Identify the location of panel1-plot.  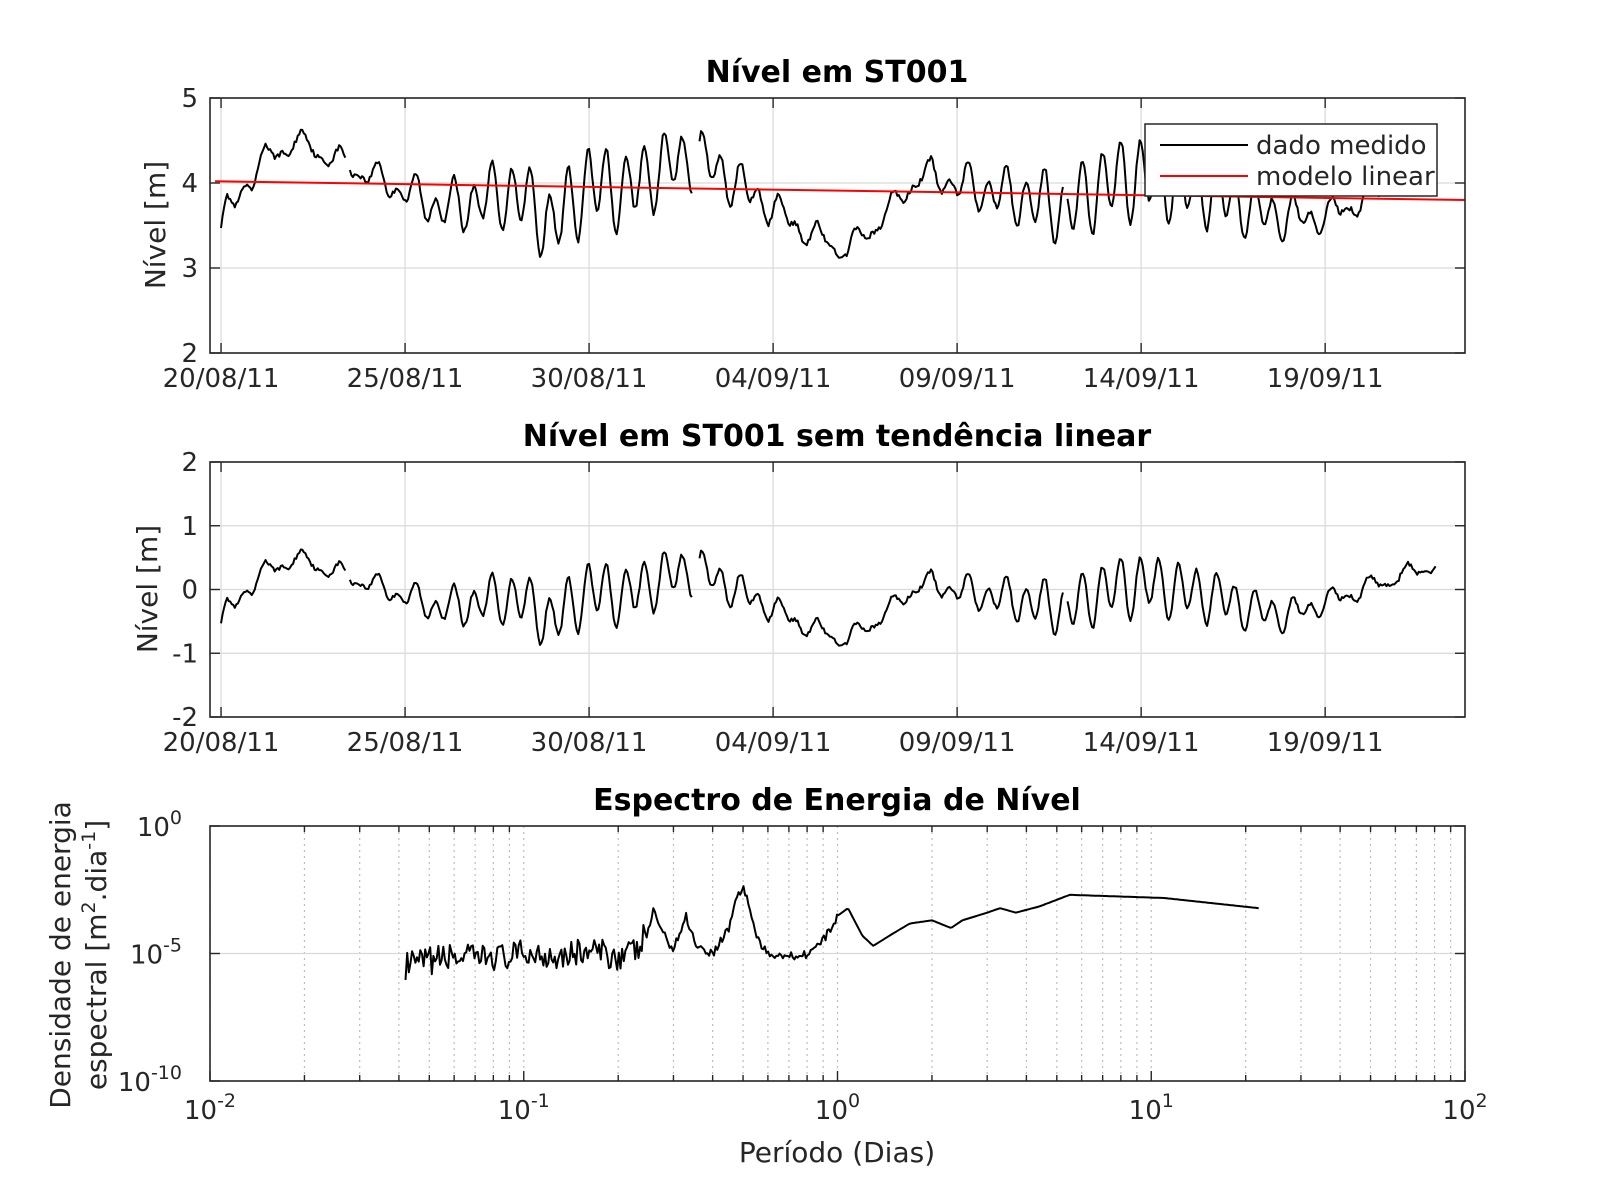
(840, 193).